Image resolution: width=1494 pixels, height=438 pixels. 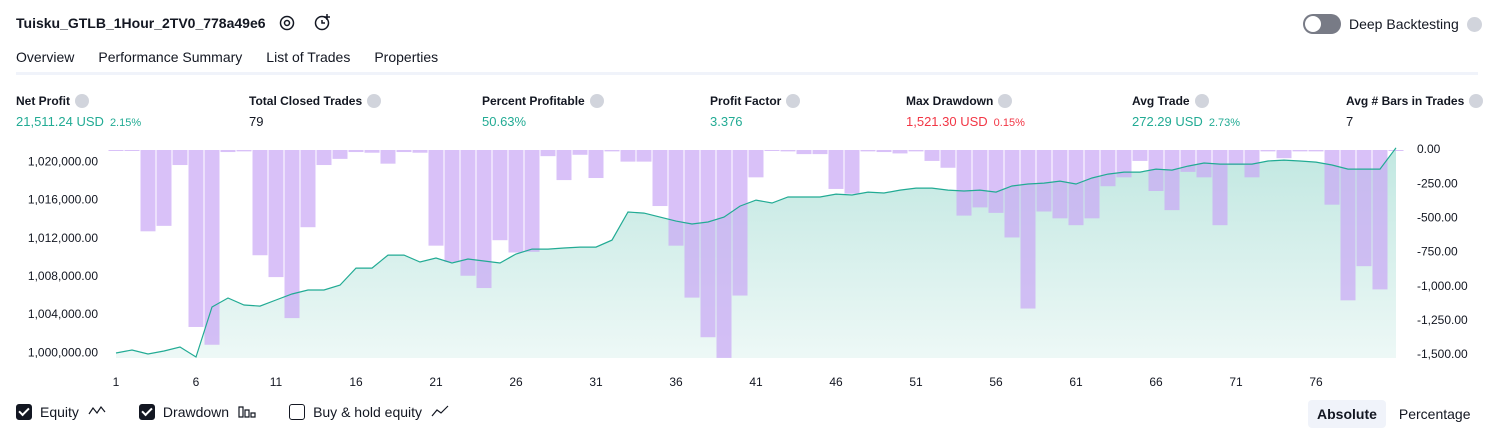 What do you see at coordinates (60, 121) in the screenshot?
I see `metric-value: 21,511.24 USD` at bounding box center [60, 121].